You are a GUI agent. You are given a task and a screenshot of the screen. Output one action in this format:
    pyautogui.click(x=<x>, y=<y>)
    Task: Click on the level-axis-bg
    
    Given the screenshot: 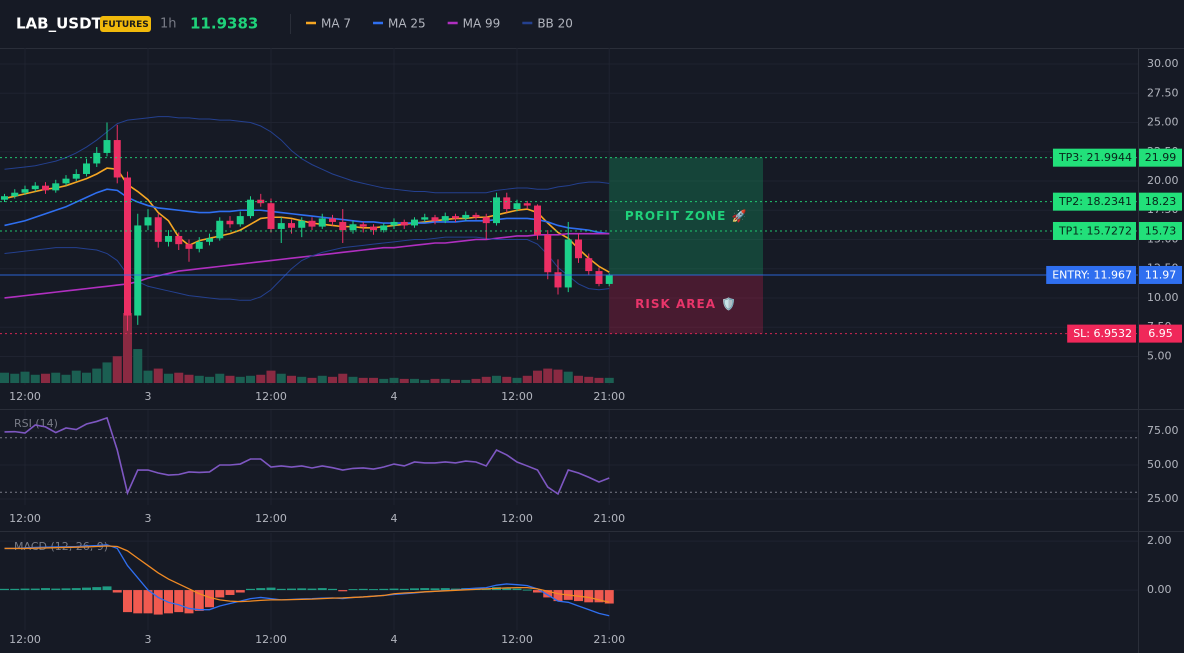 What is the action you would take?
    pyautogui.click(x=1160, y=274)
    